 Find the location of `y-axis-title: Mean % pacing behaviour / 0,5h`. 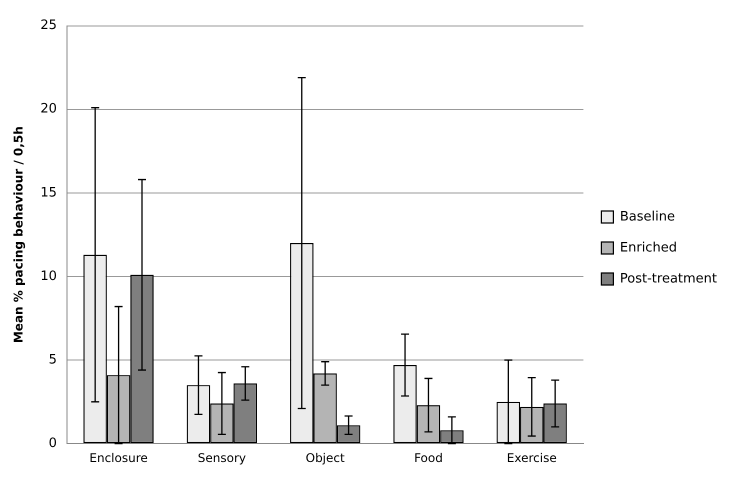

y-axis-title: Mean % pacing behaviour / 0,5h is located at coordinates (18, 235).